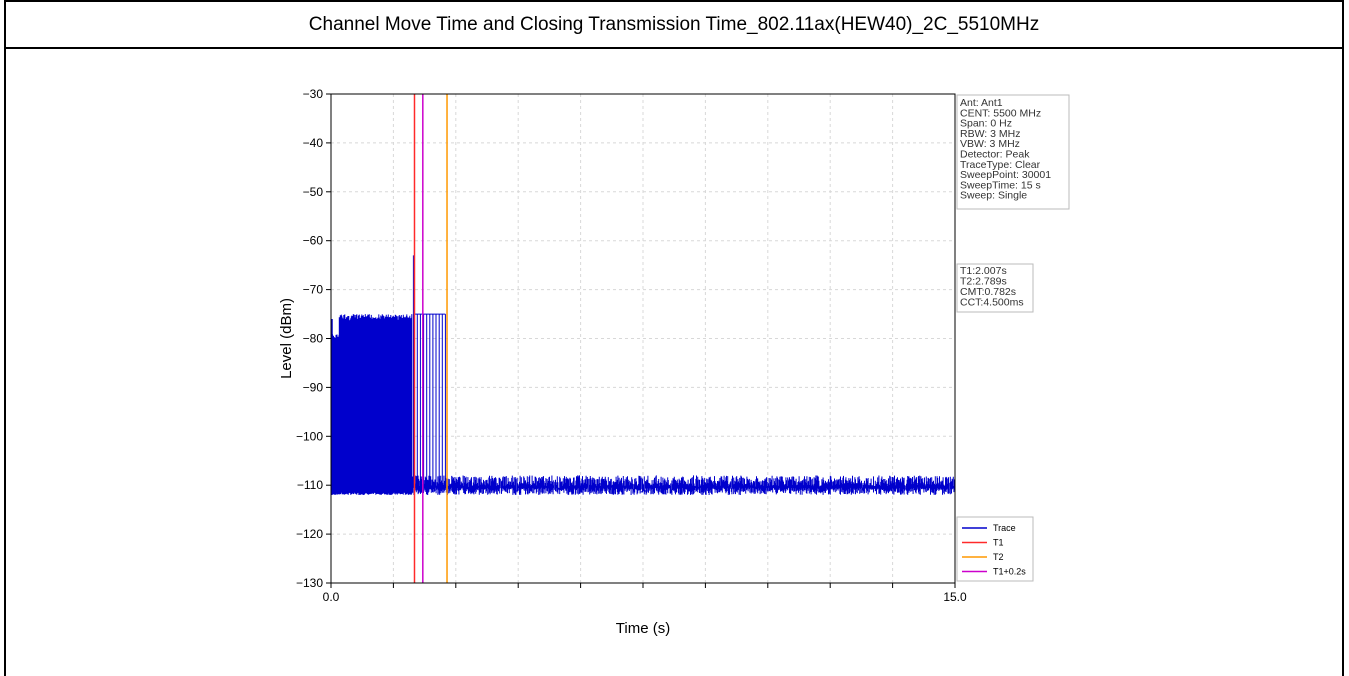 The height and width of the screenshot is (676, 1349). Describe the element at coordinates (313, 192) in the screenshot. I see `y-tick-label: −50` at that location.